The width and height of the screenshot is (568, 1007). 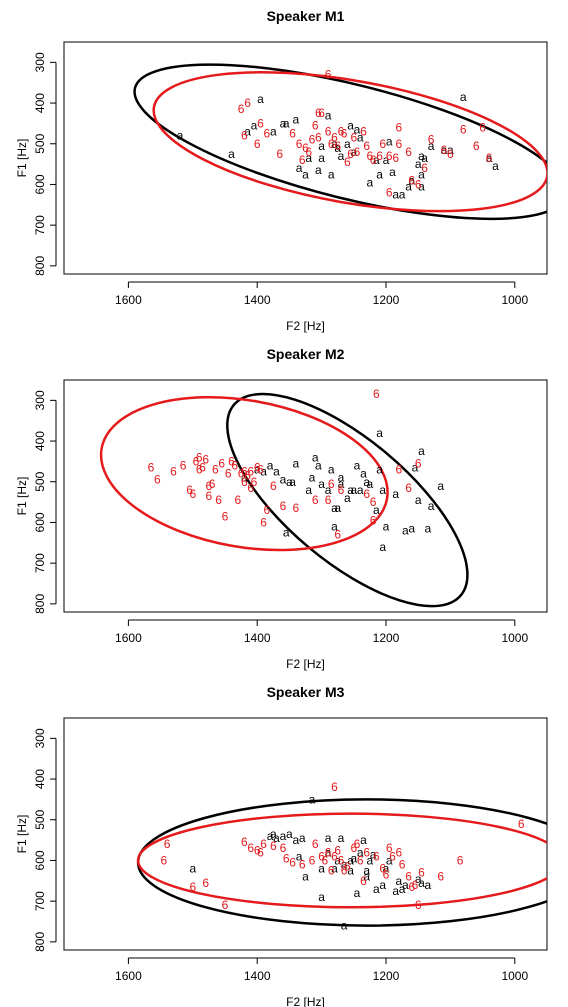 What do you see at coordinates (40, 266) in the screenshot?
I see `y-tick-label: 800` at bounding box center [40, 266].